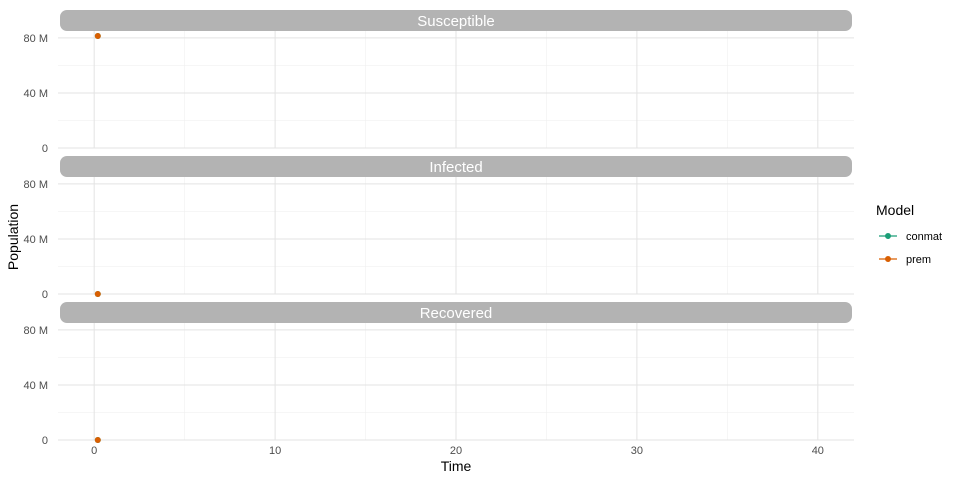 This screenshot has width=960, height=480. I want to click on facet-strip-label: Susceptible, so click(456, 21).